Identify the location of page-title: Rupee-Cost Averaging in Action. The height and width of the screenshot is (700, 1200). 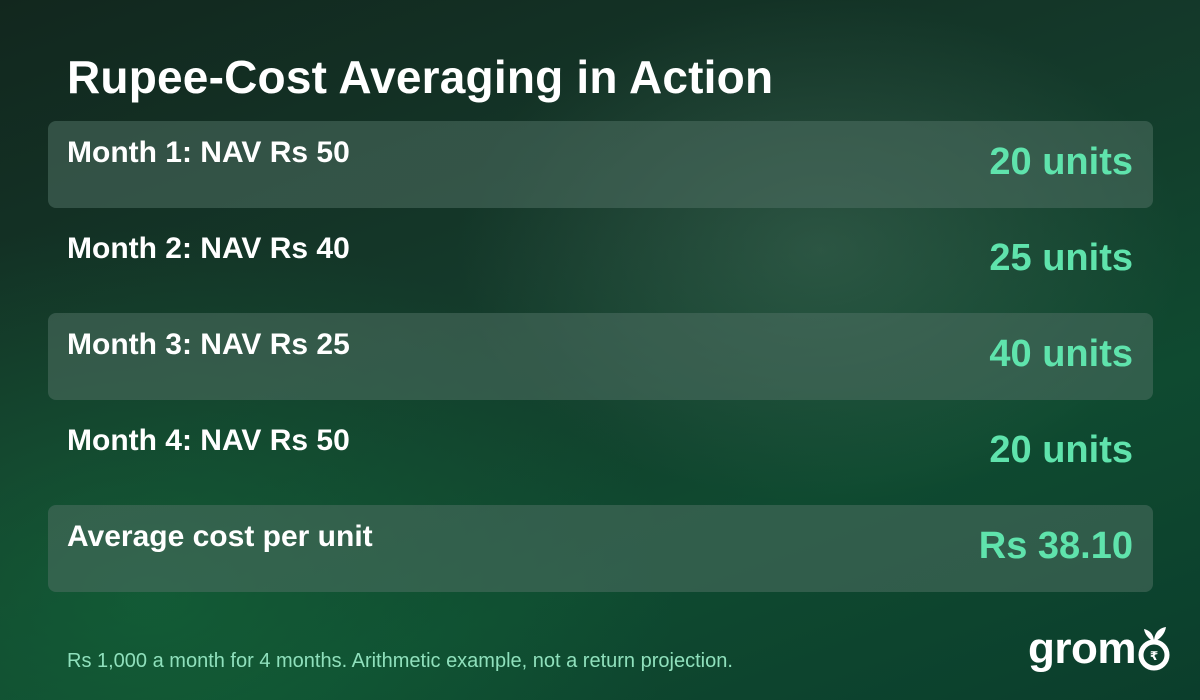
(420, 77).